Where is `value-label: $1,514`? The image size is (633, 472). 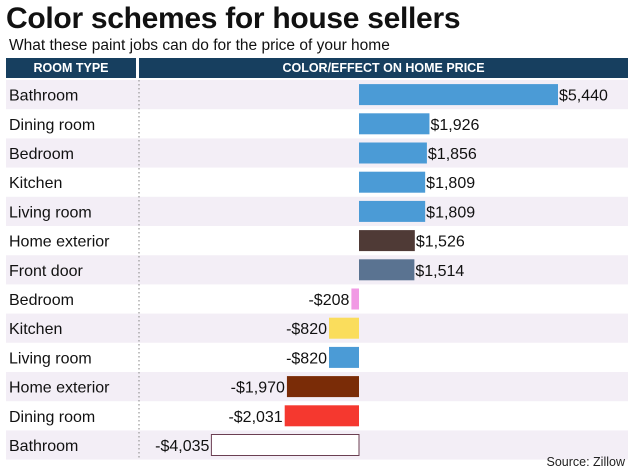
value-label: $1,514 is located at coordinates (439, 271).